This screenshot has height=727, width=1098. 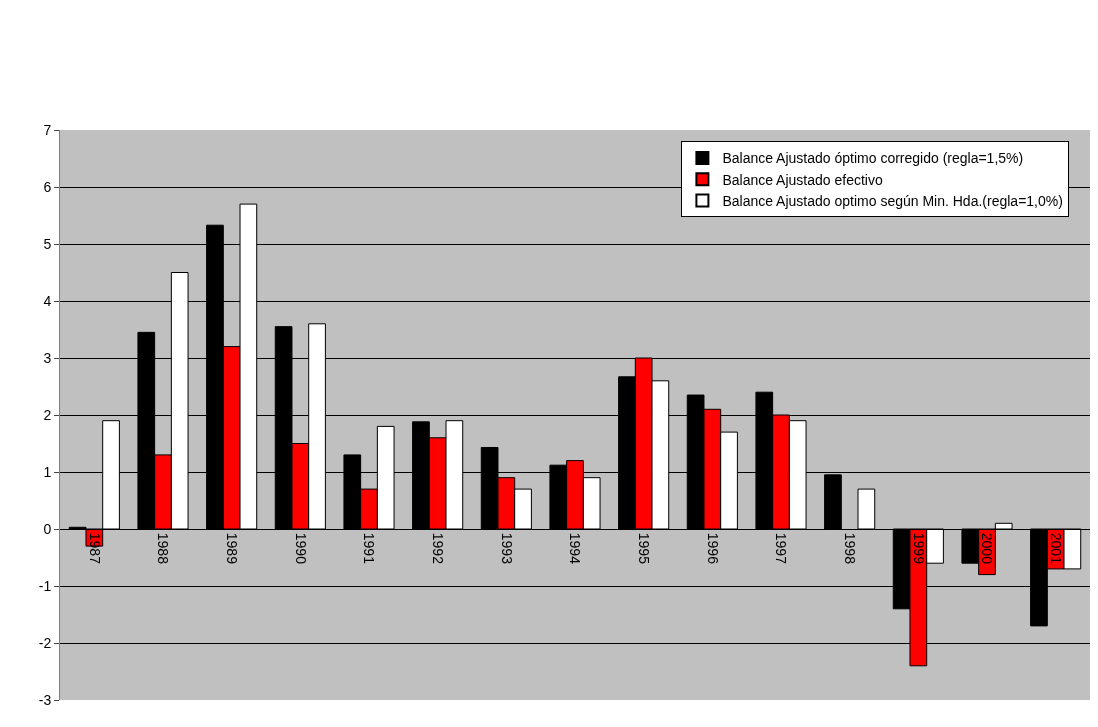 I want to click on x-tick-label: 1997, so click(x=781, y=548).